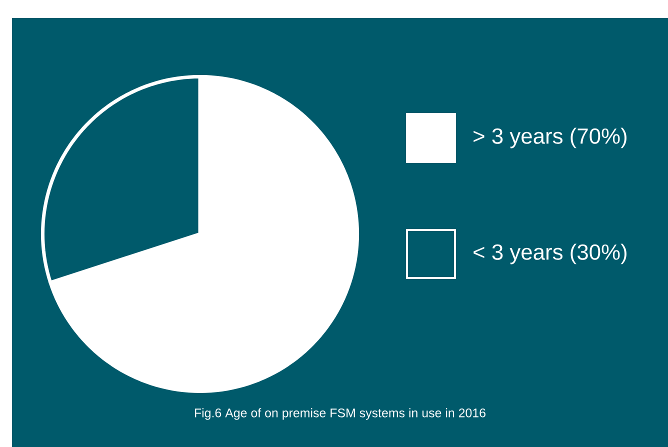  Describe the element at coordinates (550, 138) in the screenshot. I see `legend-label: > 3 years (70%)` at that location.